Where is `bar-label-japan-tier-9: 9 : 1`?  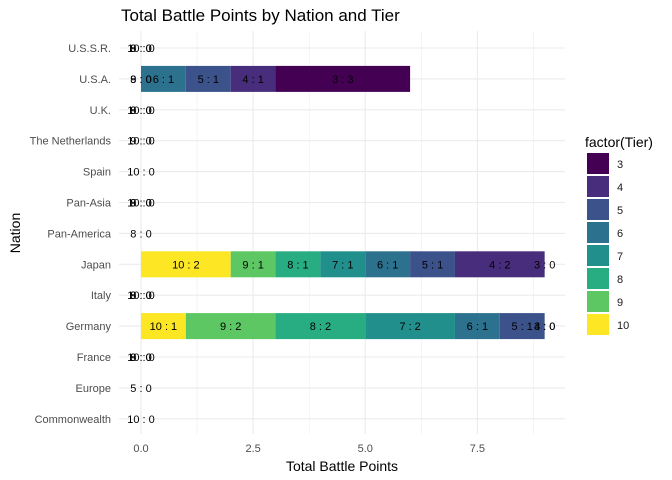 bar-label-japan-tier-9: 9 : 1 is located at coordinates (252, 265).